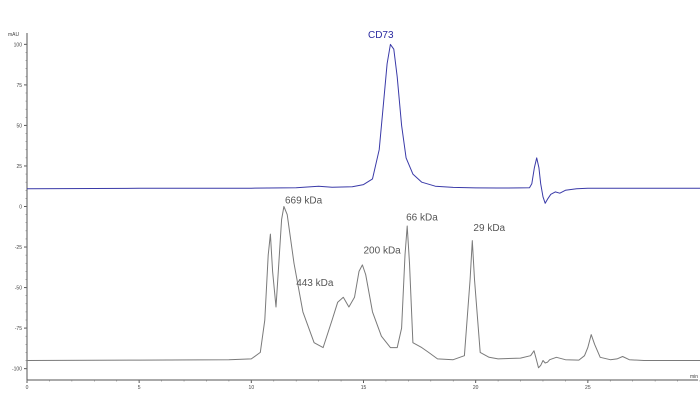 The height and width of the screenshot is (420, 700). What do you see at coordinates (18, 289) in the screenshot?
I see `y-tick-label: -50` at bounding box center [18, 289].